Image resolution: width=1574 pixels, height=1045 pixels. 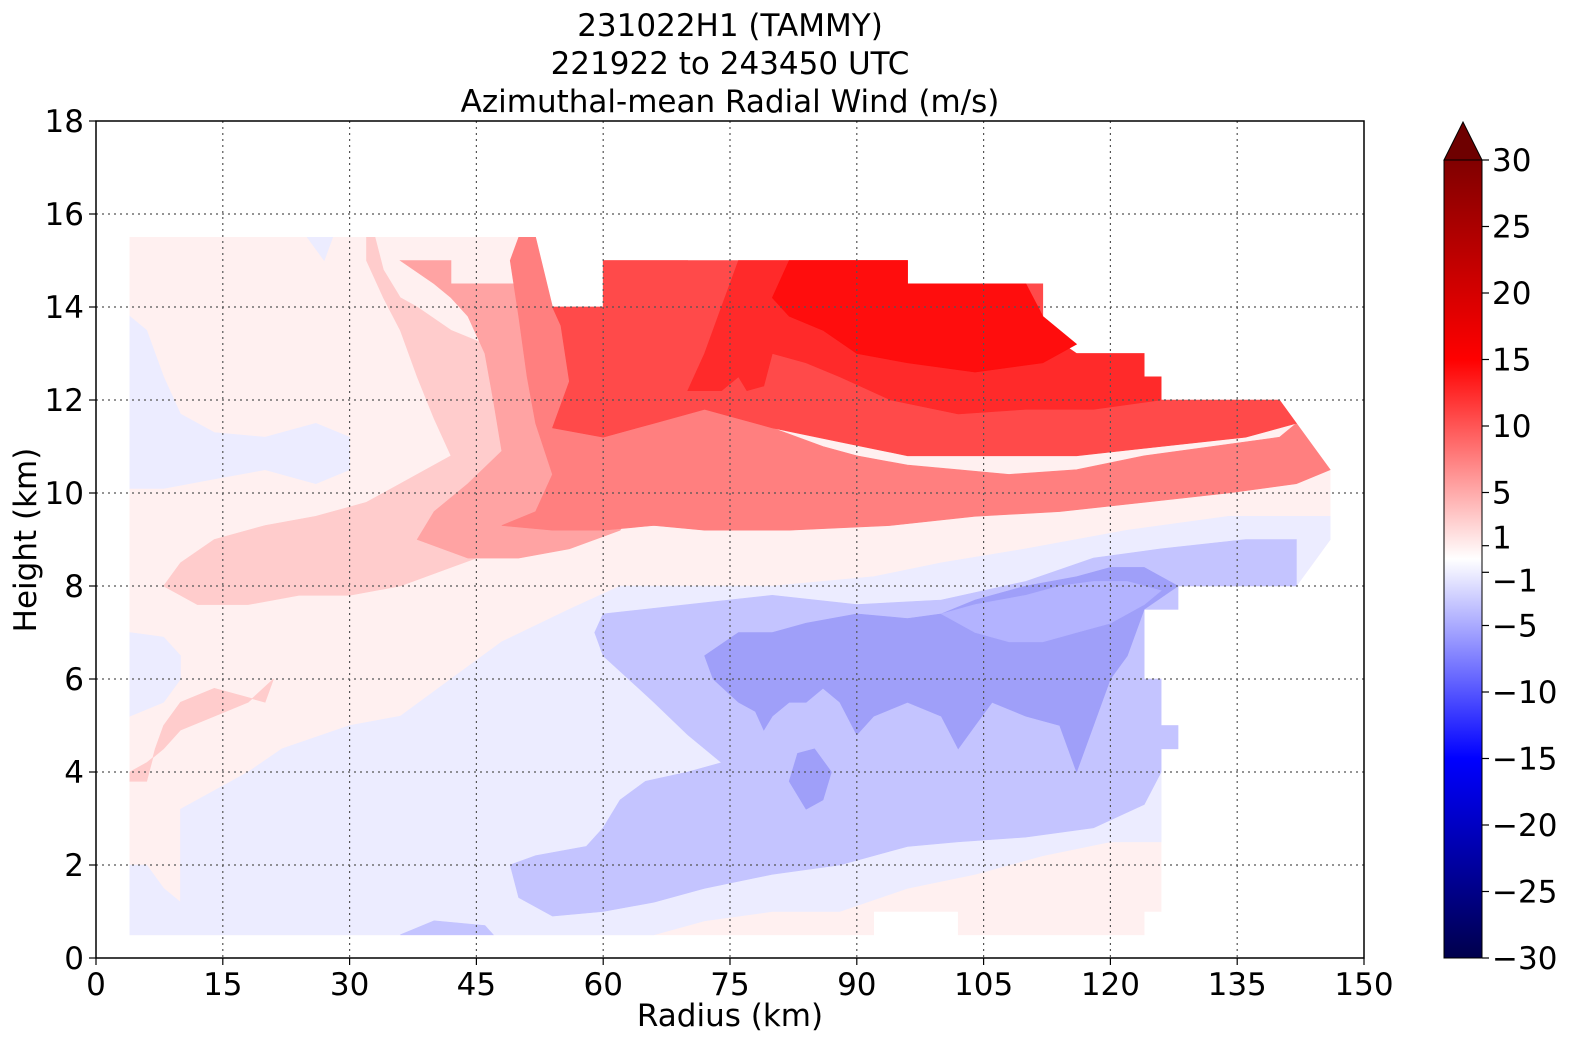 What do you see at coordinates (1110, 985) in the screenshot?
I see `x-tick-label: 120` at bounding box center [1110, 985].